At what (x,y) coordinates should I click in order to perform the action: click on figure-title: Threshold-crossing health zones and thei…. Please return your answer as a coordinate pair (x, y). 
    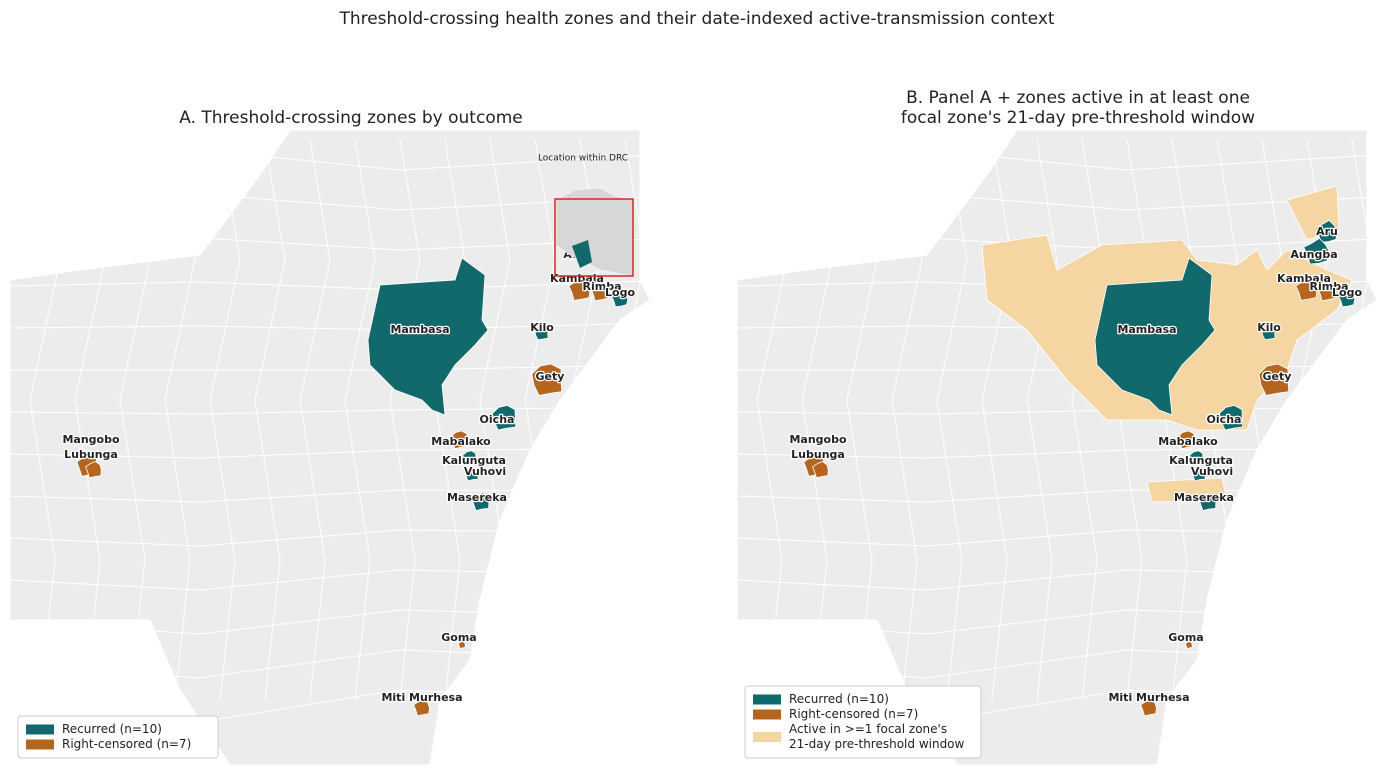
    Looking at the image, I should click on (696, 19).